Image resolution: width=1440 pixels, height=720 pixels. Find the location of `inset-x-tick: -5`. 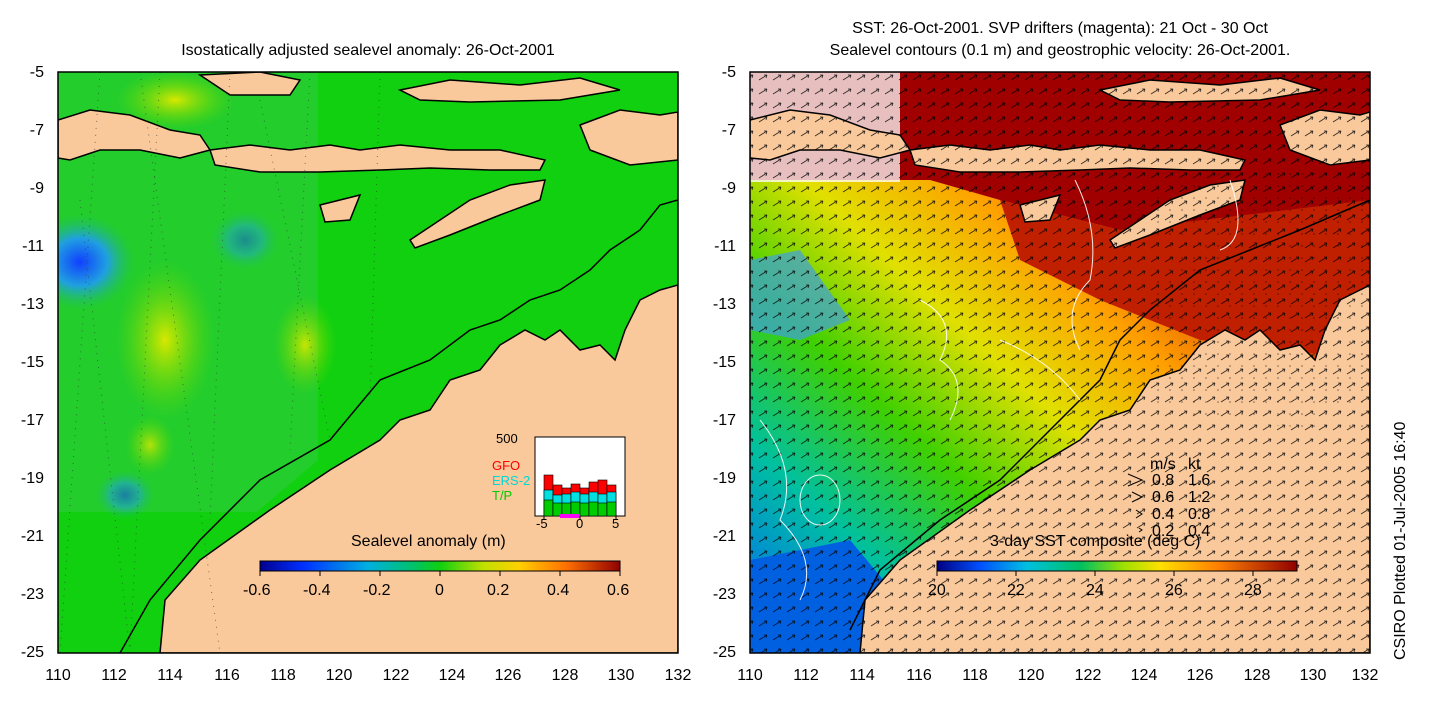

inset-x-tick: -5 is located at coordinates (542, 523).